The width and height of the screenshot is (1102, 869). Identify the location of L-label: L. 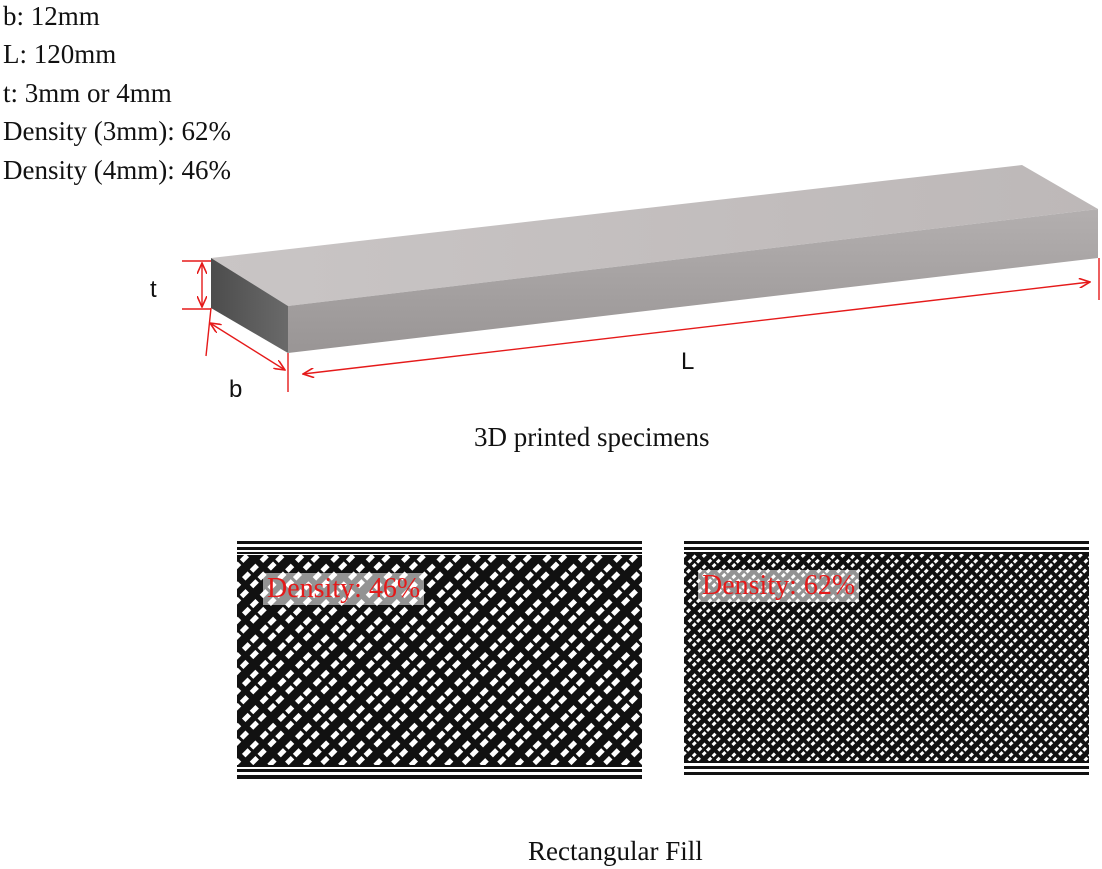
(688, 361).